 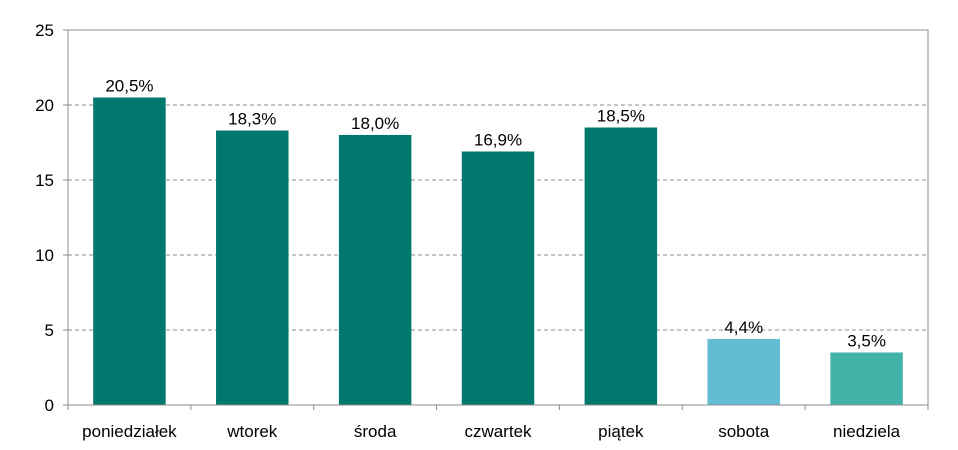 I want to click on x-tick-label-2: środa, so click(x=375, y=431).